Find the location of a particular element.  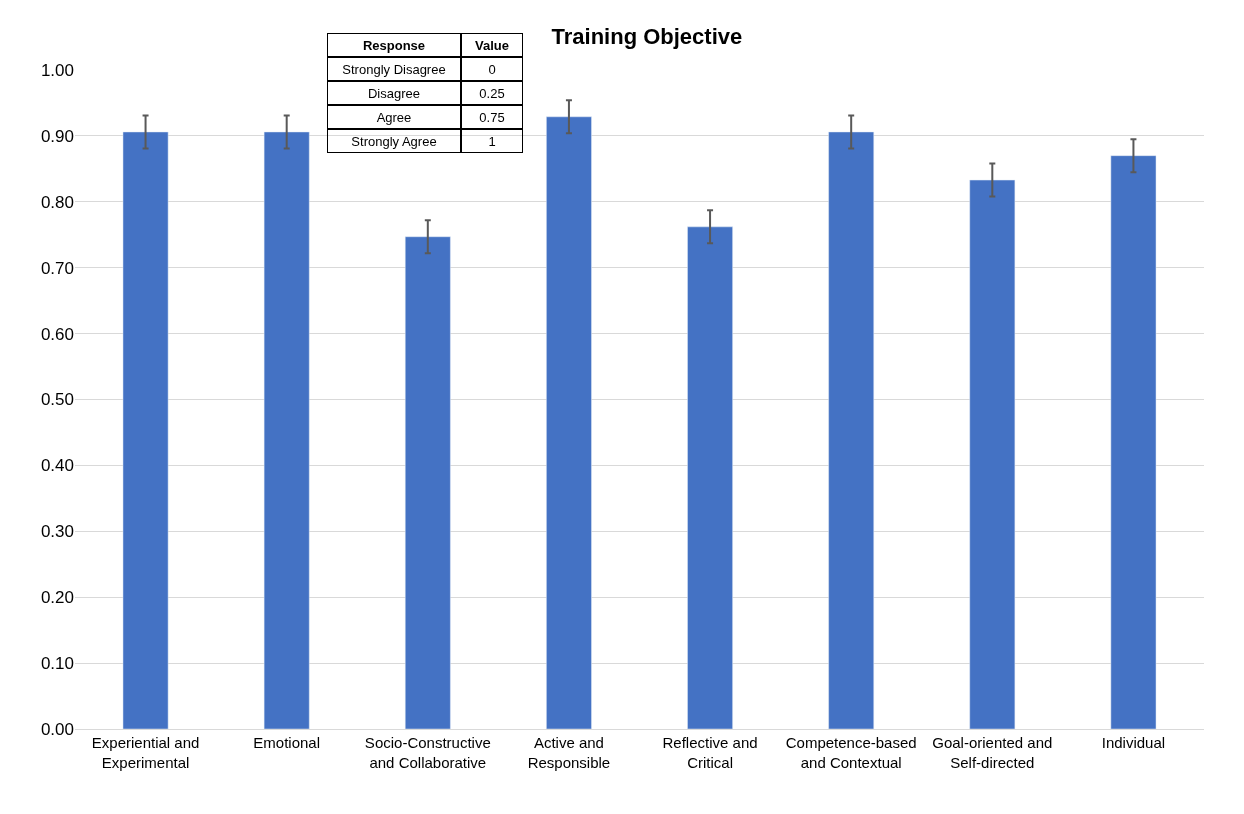

y-tick-label: 0.50 is located at coordinates (57, 400).